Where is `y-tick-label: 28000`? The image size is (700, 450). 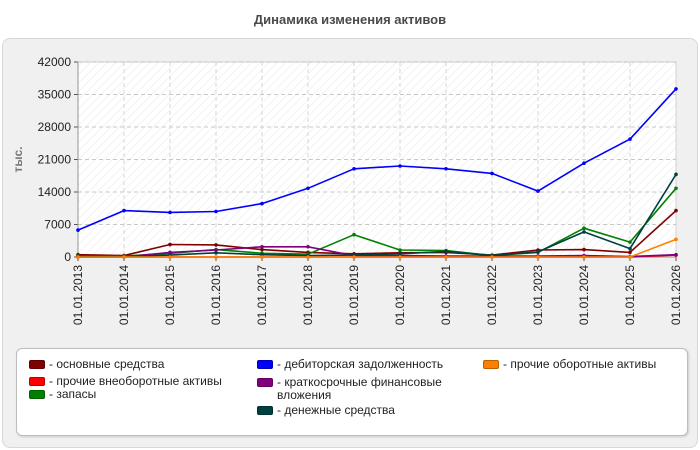 y-tick-label: 28000 is located at coordinates (55, 127).